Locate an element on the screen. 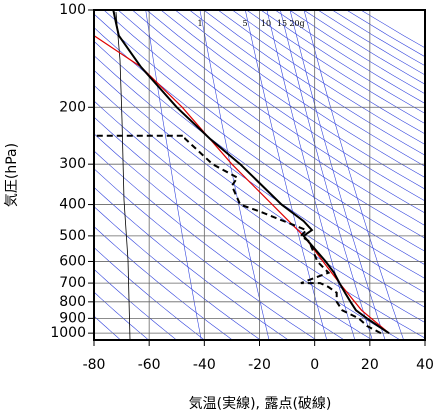  y-tick-label: 700 is located at coordinates (72, 283).